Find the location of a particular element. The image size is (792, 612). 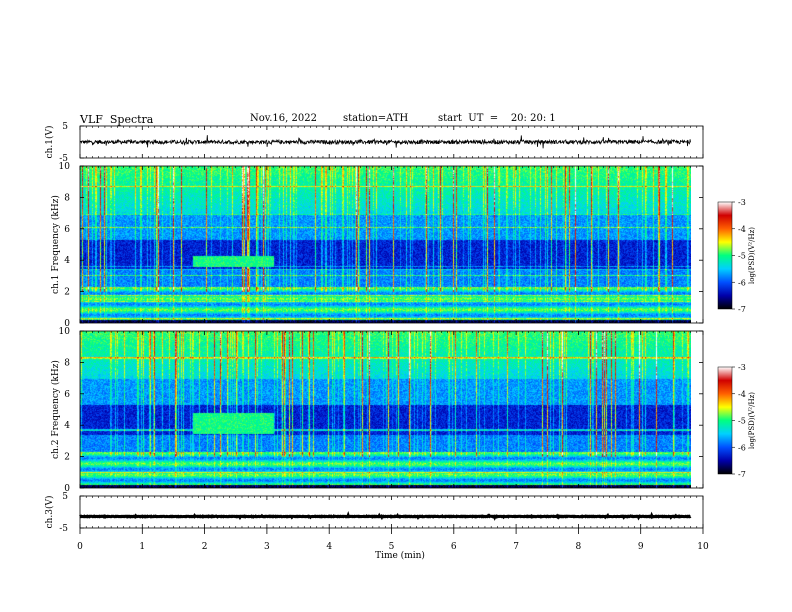

chart-title: VLF Spectra is located at coordinates (117, 119).